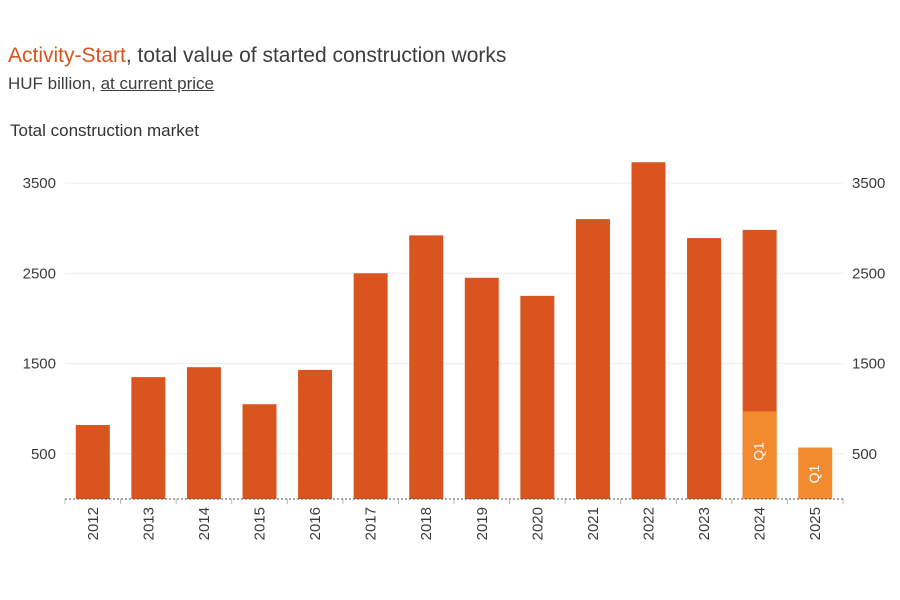 Image resolution: width=900 pixels, height=600 pixels. What do you see at coordinates (426, 367) in the screenshot?
I see `bar-2018` at bounding box center [426, 367].